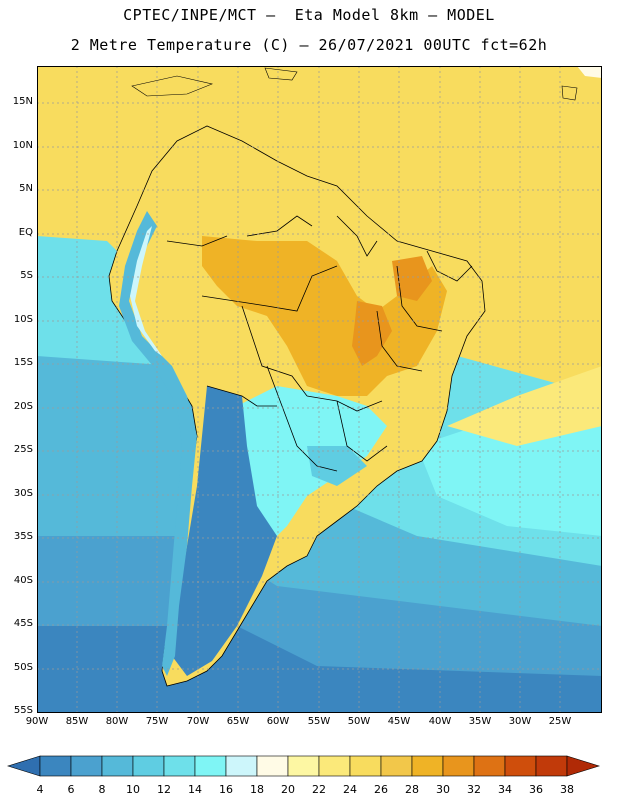 The width and height of the screenshot is (618, 800). What do you see at coordinates (22, 101) in the screenshot?
I see `lat-label-15n: 15N` at bounding box center [22, 101].